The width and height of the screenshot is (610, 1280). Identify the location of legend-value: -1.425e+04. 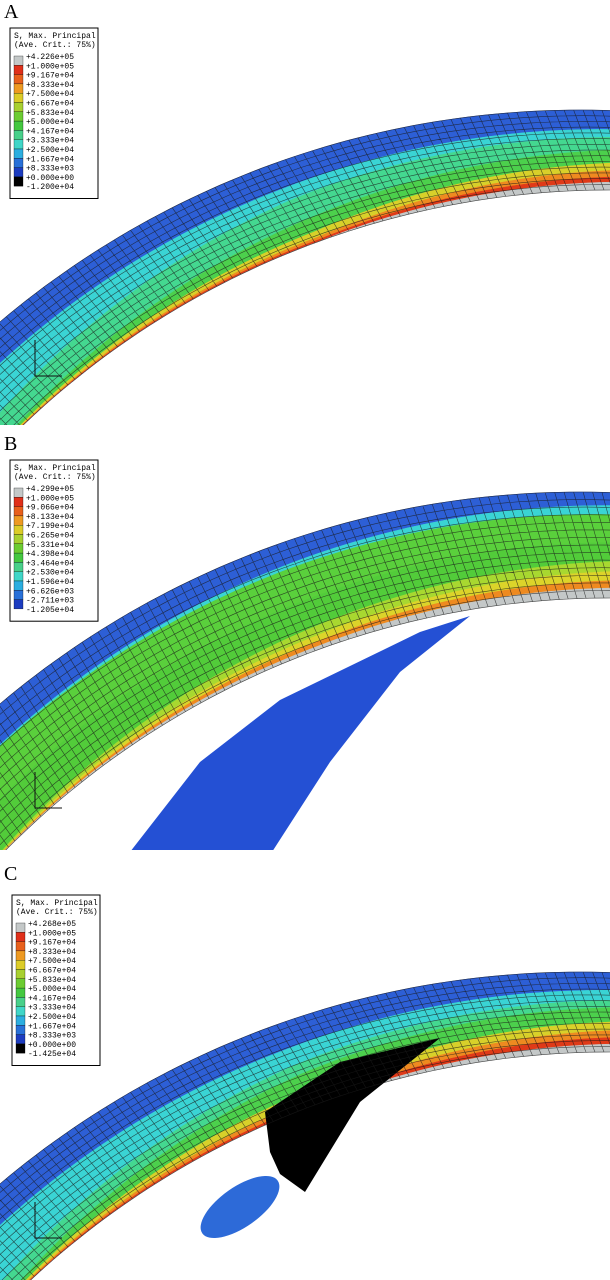
(52, 1054).